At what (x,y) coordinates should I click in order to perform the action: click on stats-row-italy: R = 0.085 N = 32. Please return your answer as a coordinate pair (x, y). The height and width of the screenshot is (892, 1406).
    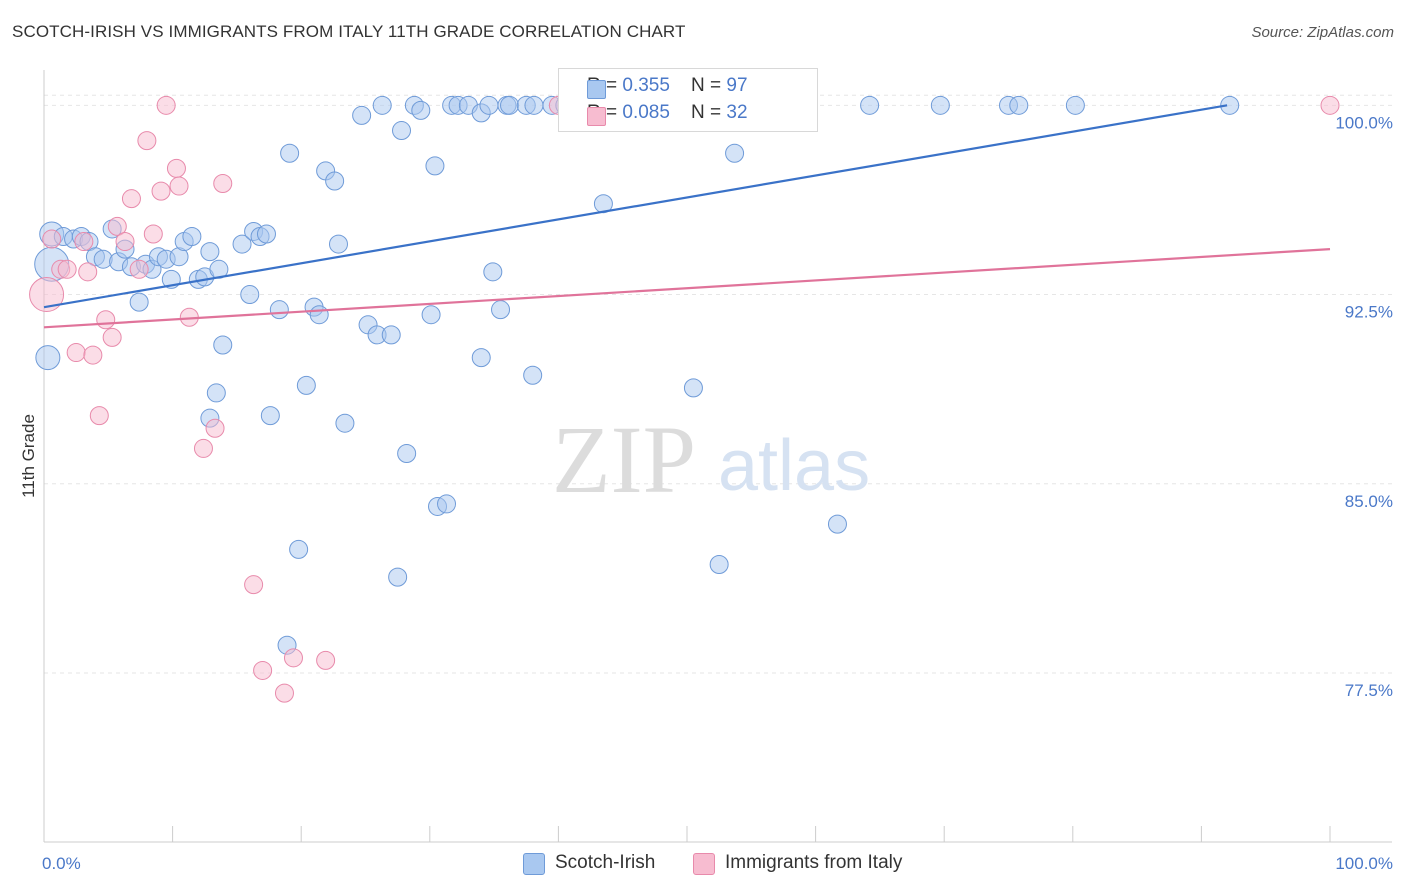
    Looking at the image, I should click on (667, 114).